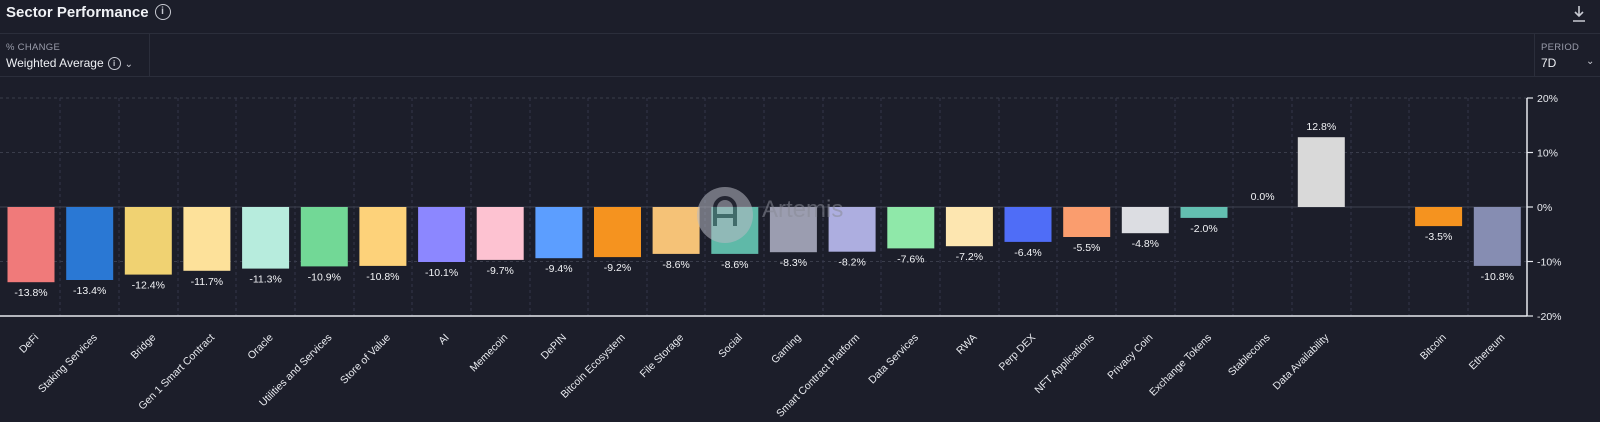  What do you see at coordinates (1567, 55) in the screenshot?
I see `period-dropdown: PERIOD 7D ⌄` at bounding box center [1567, 55].